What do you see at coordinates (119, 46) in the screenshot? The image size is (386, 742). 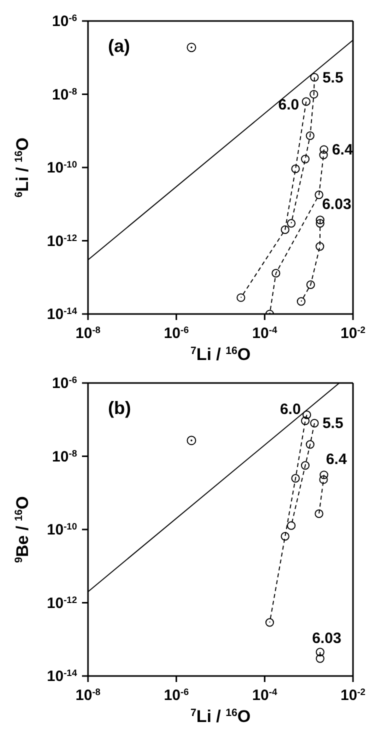 I see `text: (a)` at bounding box center [119, 46].